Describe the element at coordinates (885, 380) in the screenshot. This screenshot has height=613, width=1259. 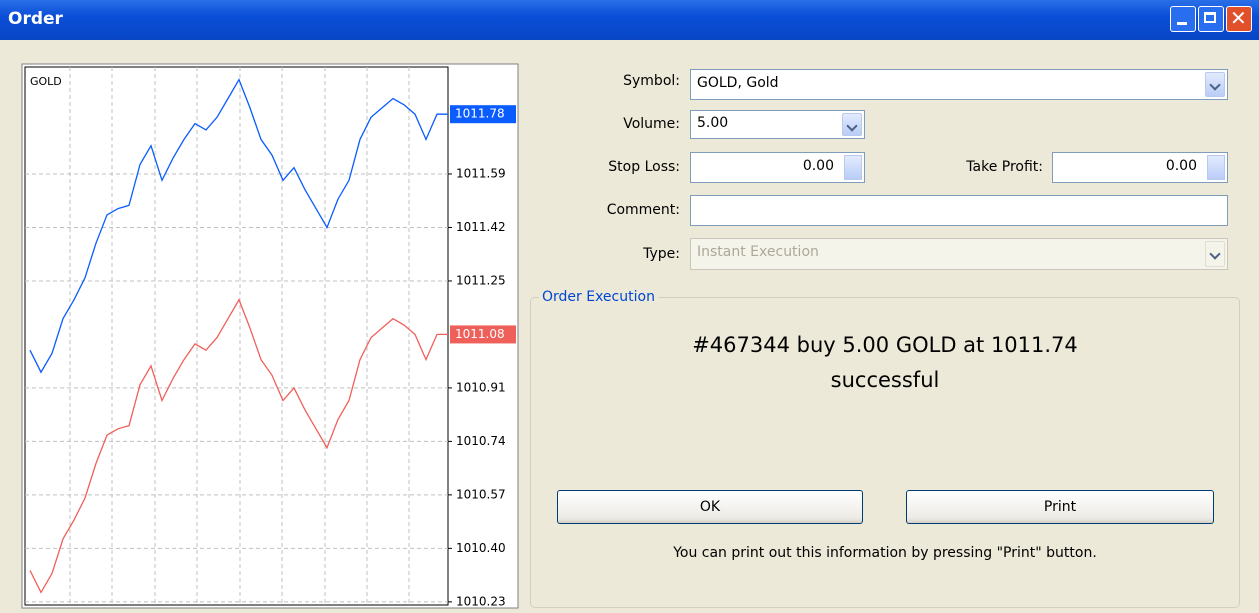
I see `execution-status: successful` at that location.